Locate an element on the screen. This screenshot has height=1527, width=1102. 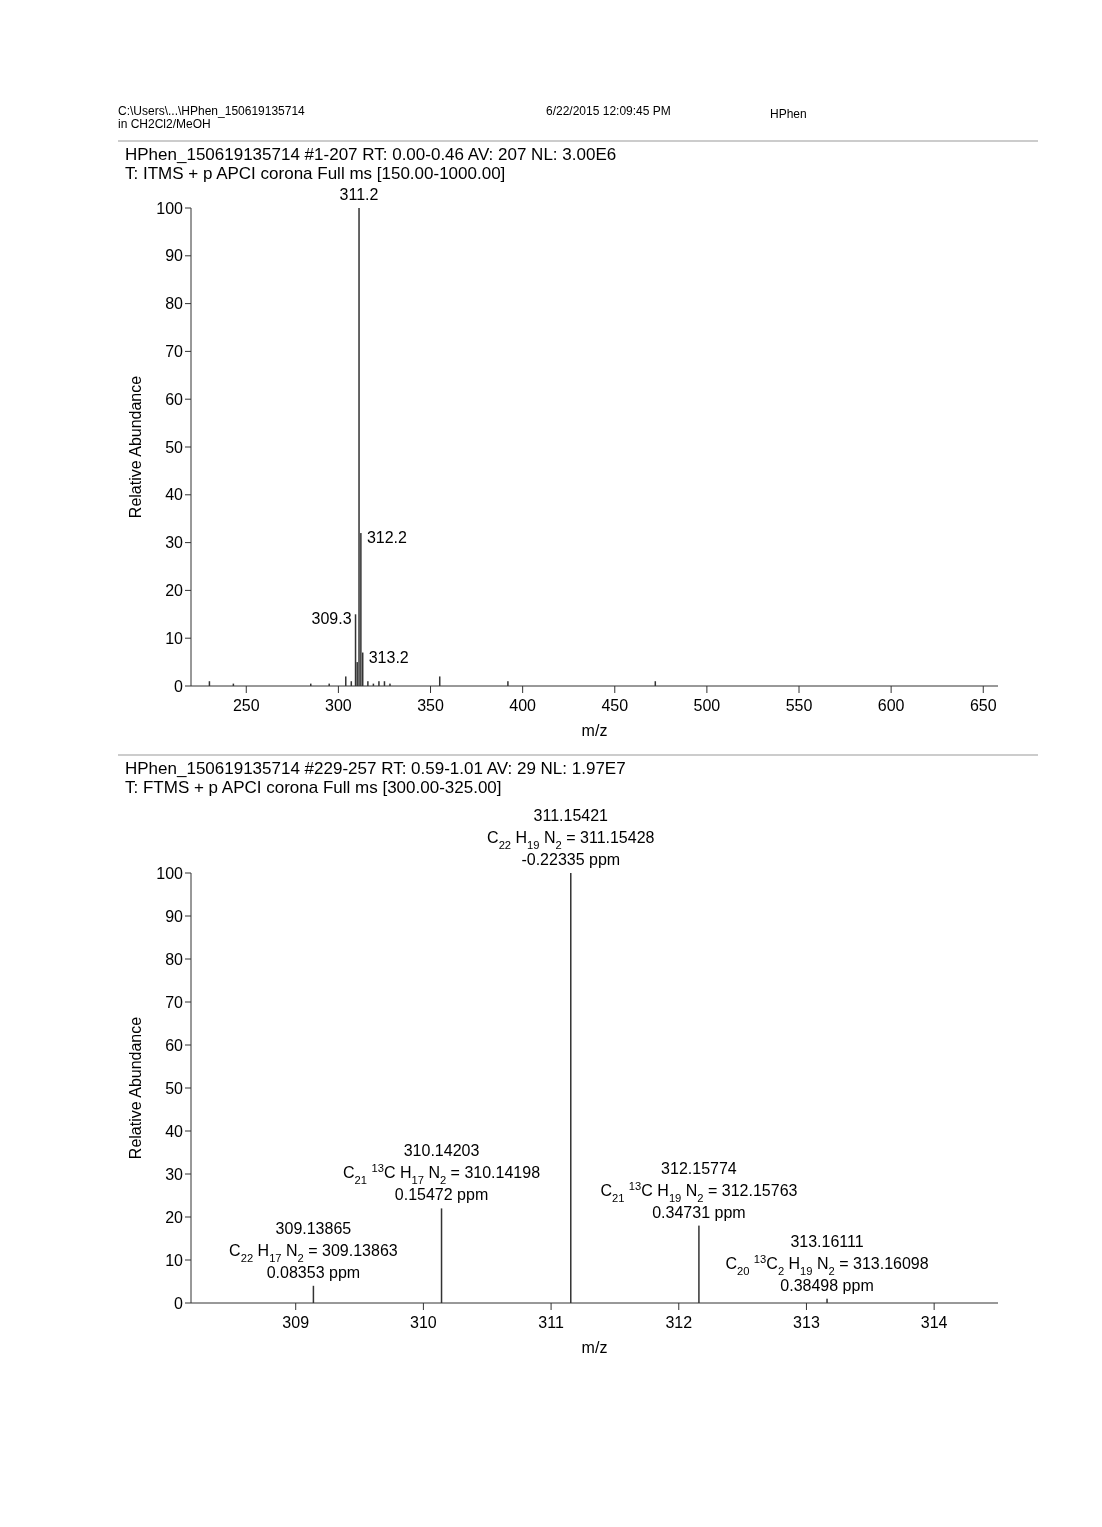
x-tick-label: 311 is located at coordinates (551, 1322).